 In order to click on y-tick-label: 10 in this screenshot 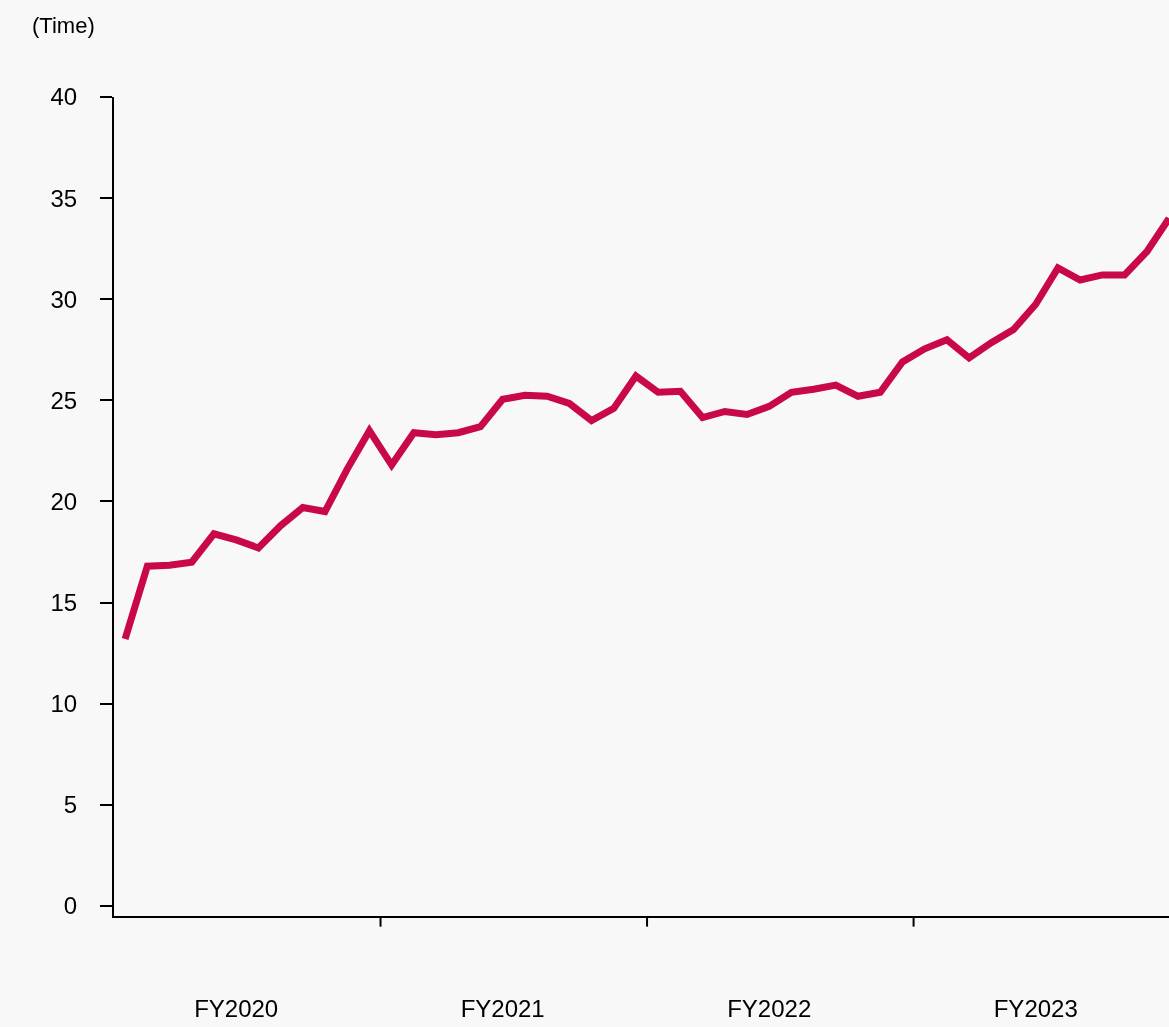, I will do `click(64, 704)`.